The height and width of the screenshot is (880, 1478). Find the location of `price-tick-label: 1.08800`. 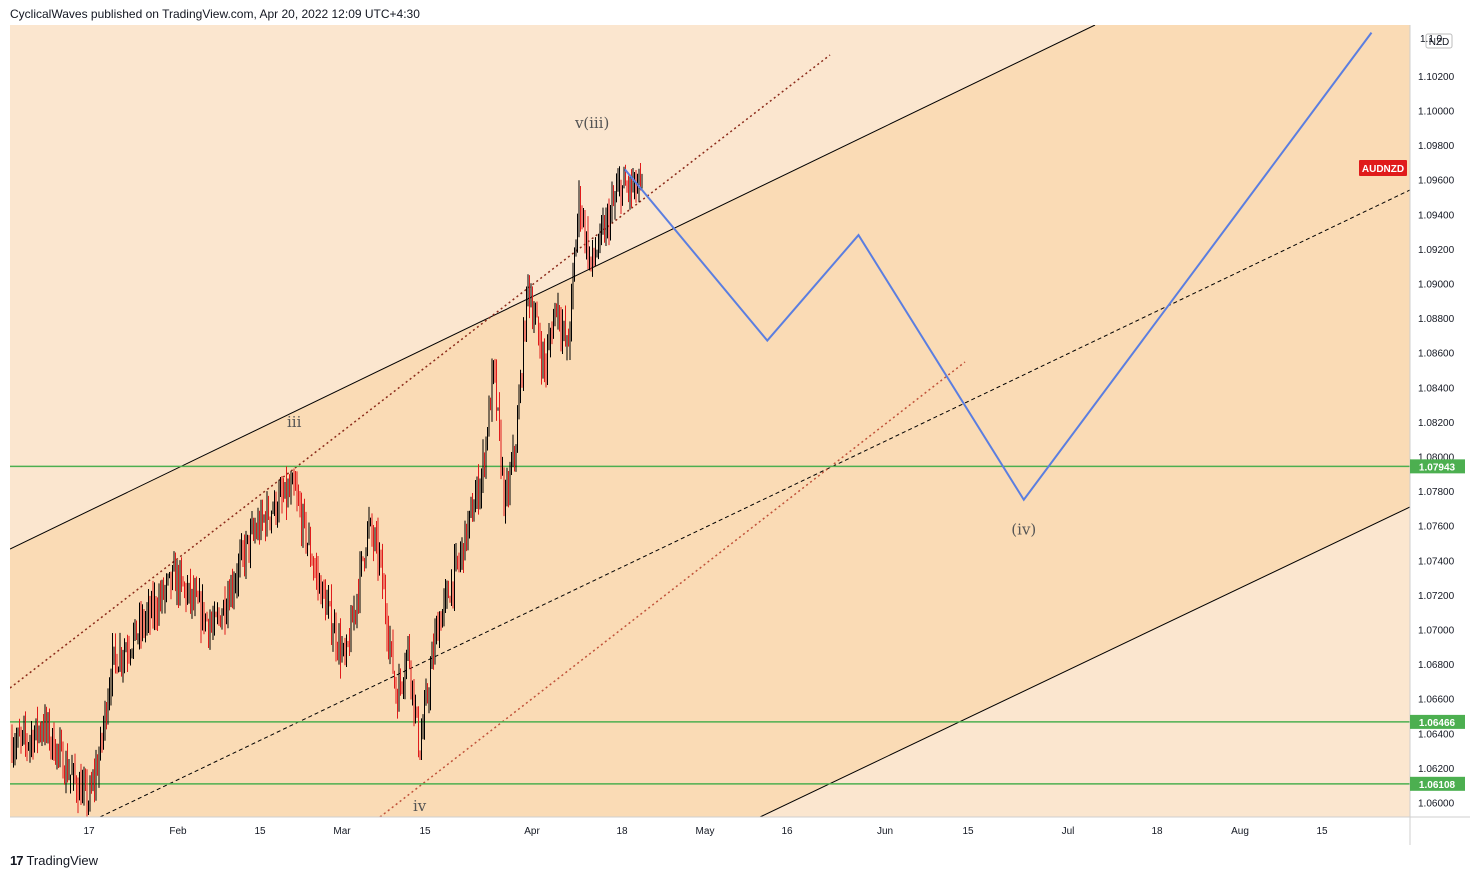

price-tick-label: 1.08800 is located at coordinates (1436, 319).